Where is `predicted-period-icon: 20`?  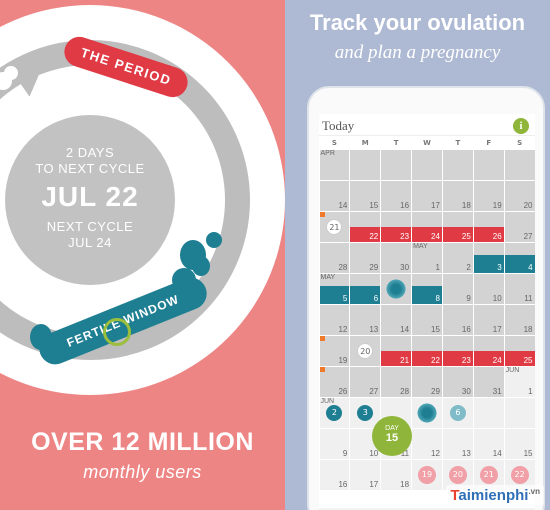
predicted-period-icon: 20 is located at coordinates (457, 475).